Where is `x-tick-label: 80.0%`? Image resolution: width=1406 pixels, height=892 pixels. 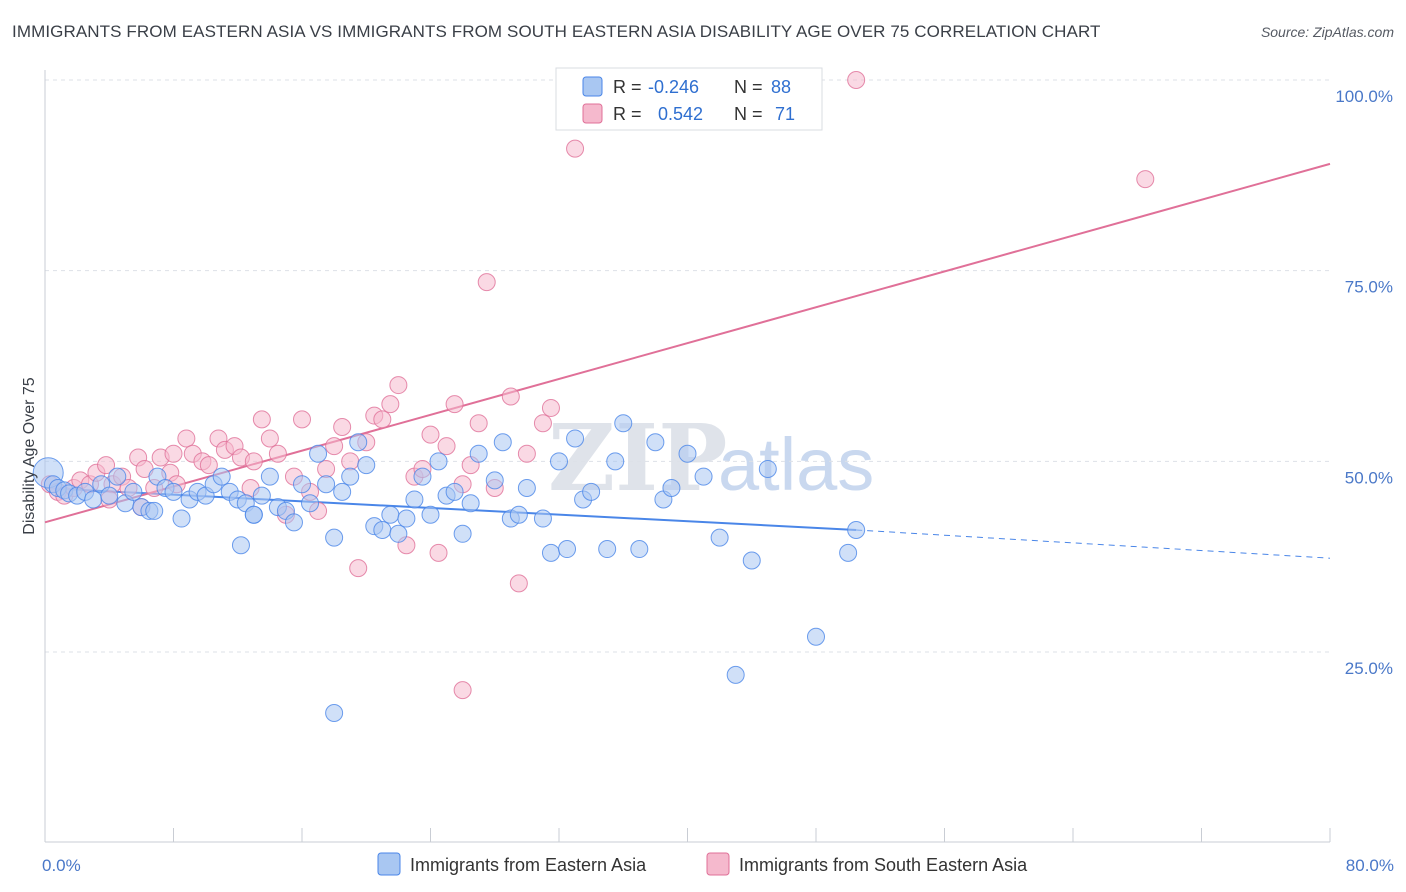 x-tick-label: 80.0% is located at coordinates (1370, 865).